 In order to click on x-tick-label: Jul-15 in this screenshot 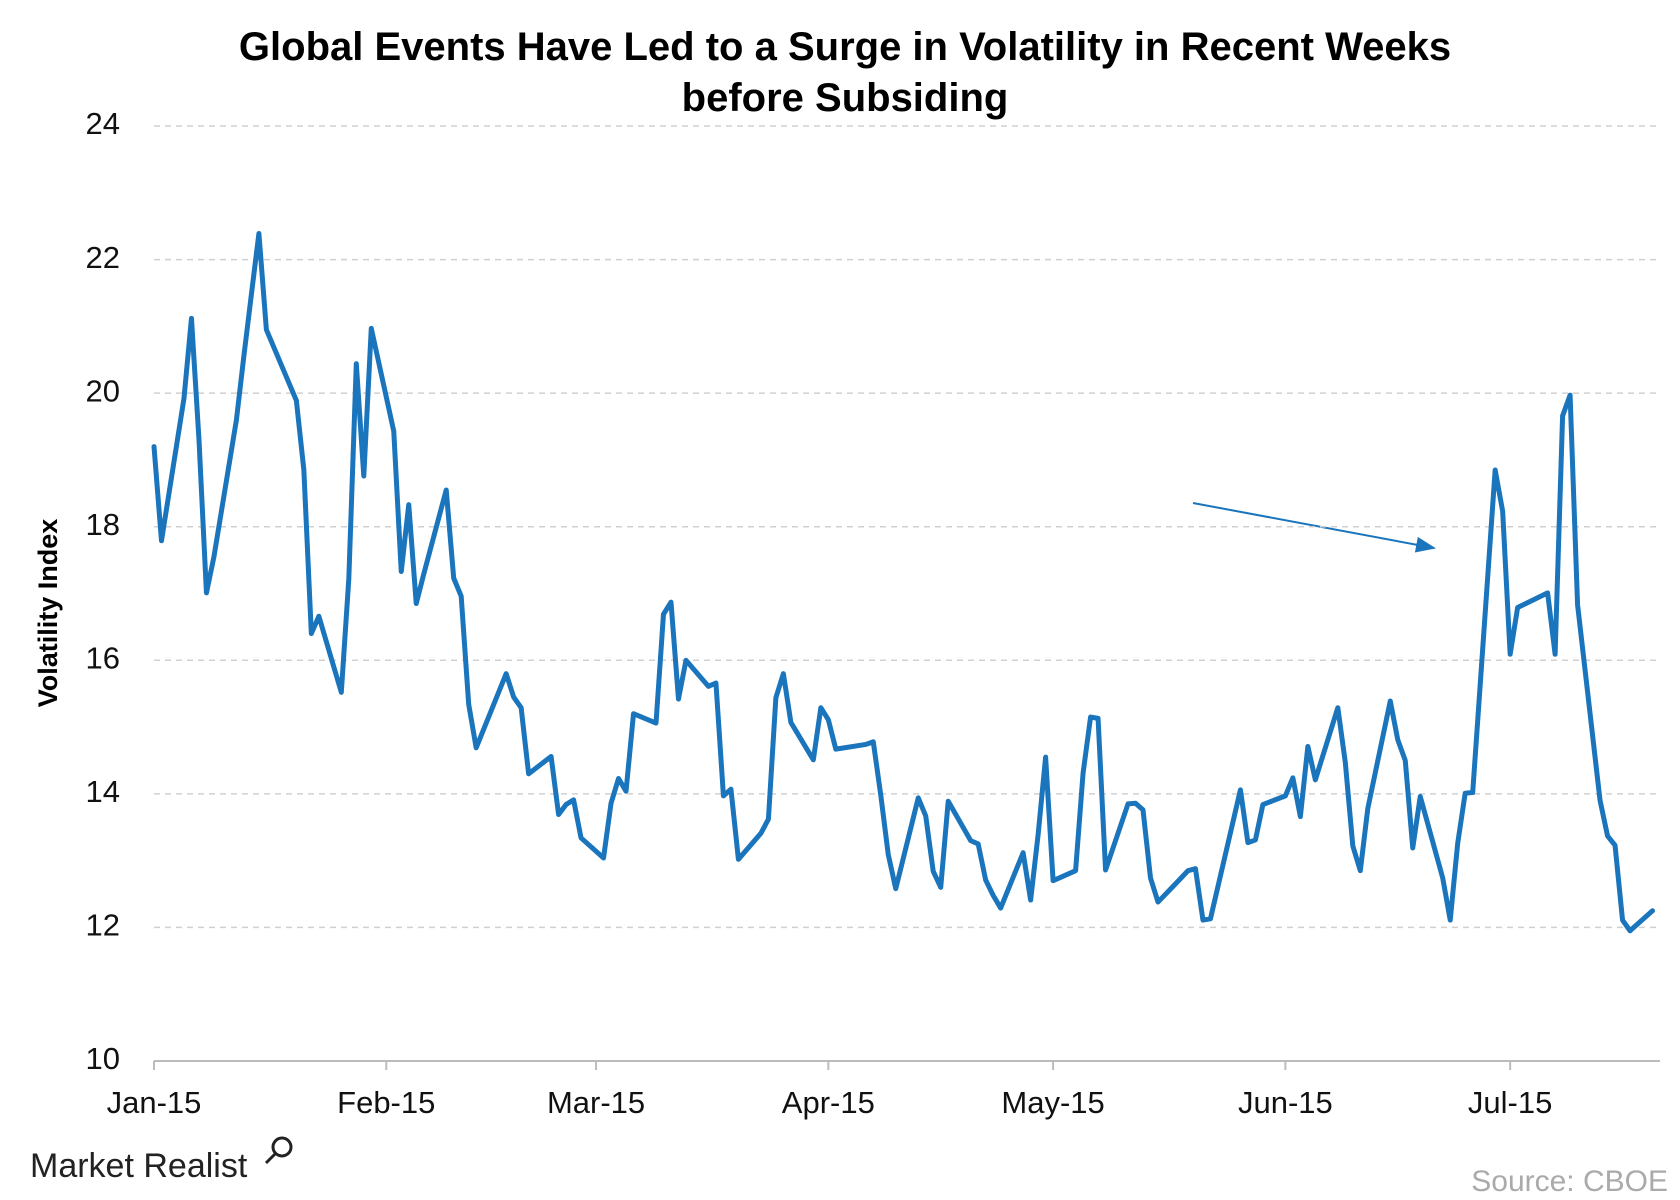, I will do `click(1510, 1102)`.